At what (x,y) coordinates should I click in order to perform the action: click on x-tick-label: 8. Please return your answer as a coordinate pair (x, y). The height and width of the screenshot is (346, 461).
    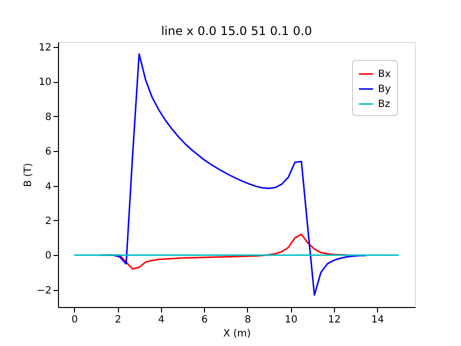
    Looking at the image, I should click on (248, 320).